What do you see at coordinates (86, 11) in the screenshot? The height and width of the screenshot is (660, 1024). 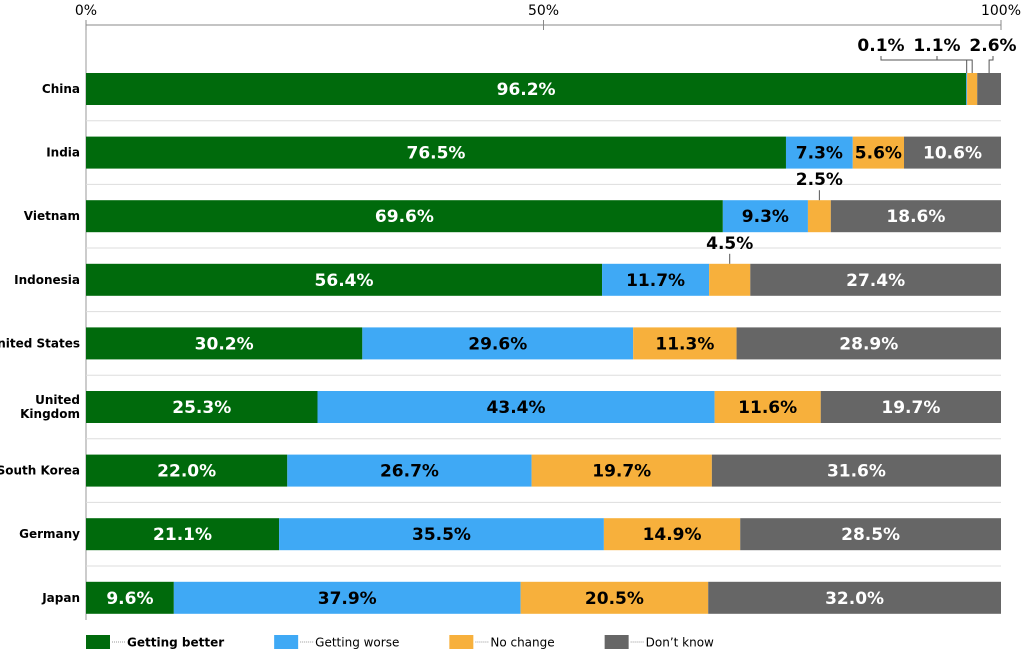 I see `x-tick-label: 0%` at bounding box center [86, 11].